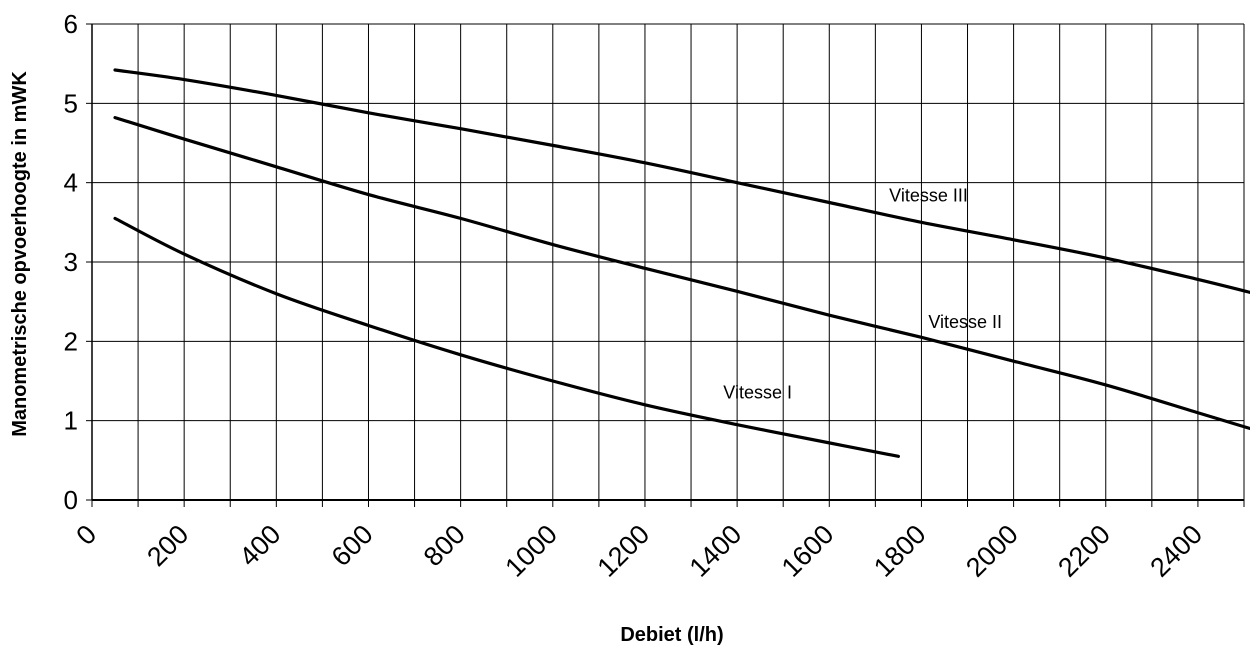 This screenshot has height=651, width=1250. Describe the element at coordinates (20, 254) in the screenshot. I see `y-axis-title: Manometrische opvoerhoogte in mWK` at that location.